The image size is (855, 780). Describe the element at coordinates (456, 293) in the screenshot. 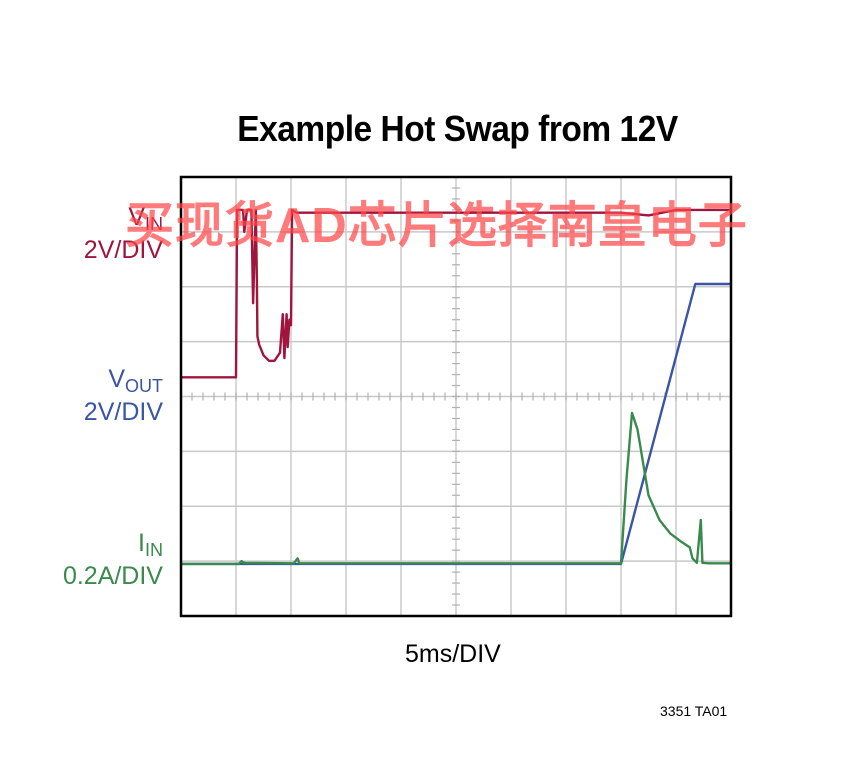

I see `trace-vin` at that location.